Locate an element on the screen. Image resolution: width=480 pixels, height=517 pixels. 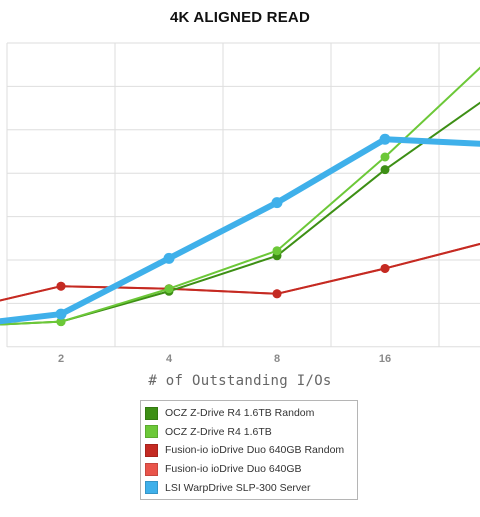
legend-item: Fusion-io ioDrive Duo 640GB Random is located at coordinates (249, 450).